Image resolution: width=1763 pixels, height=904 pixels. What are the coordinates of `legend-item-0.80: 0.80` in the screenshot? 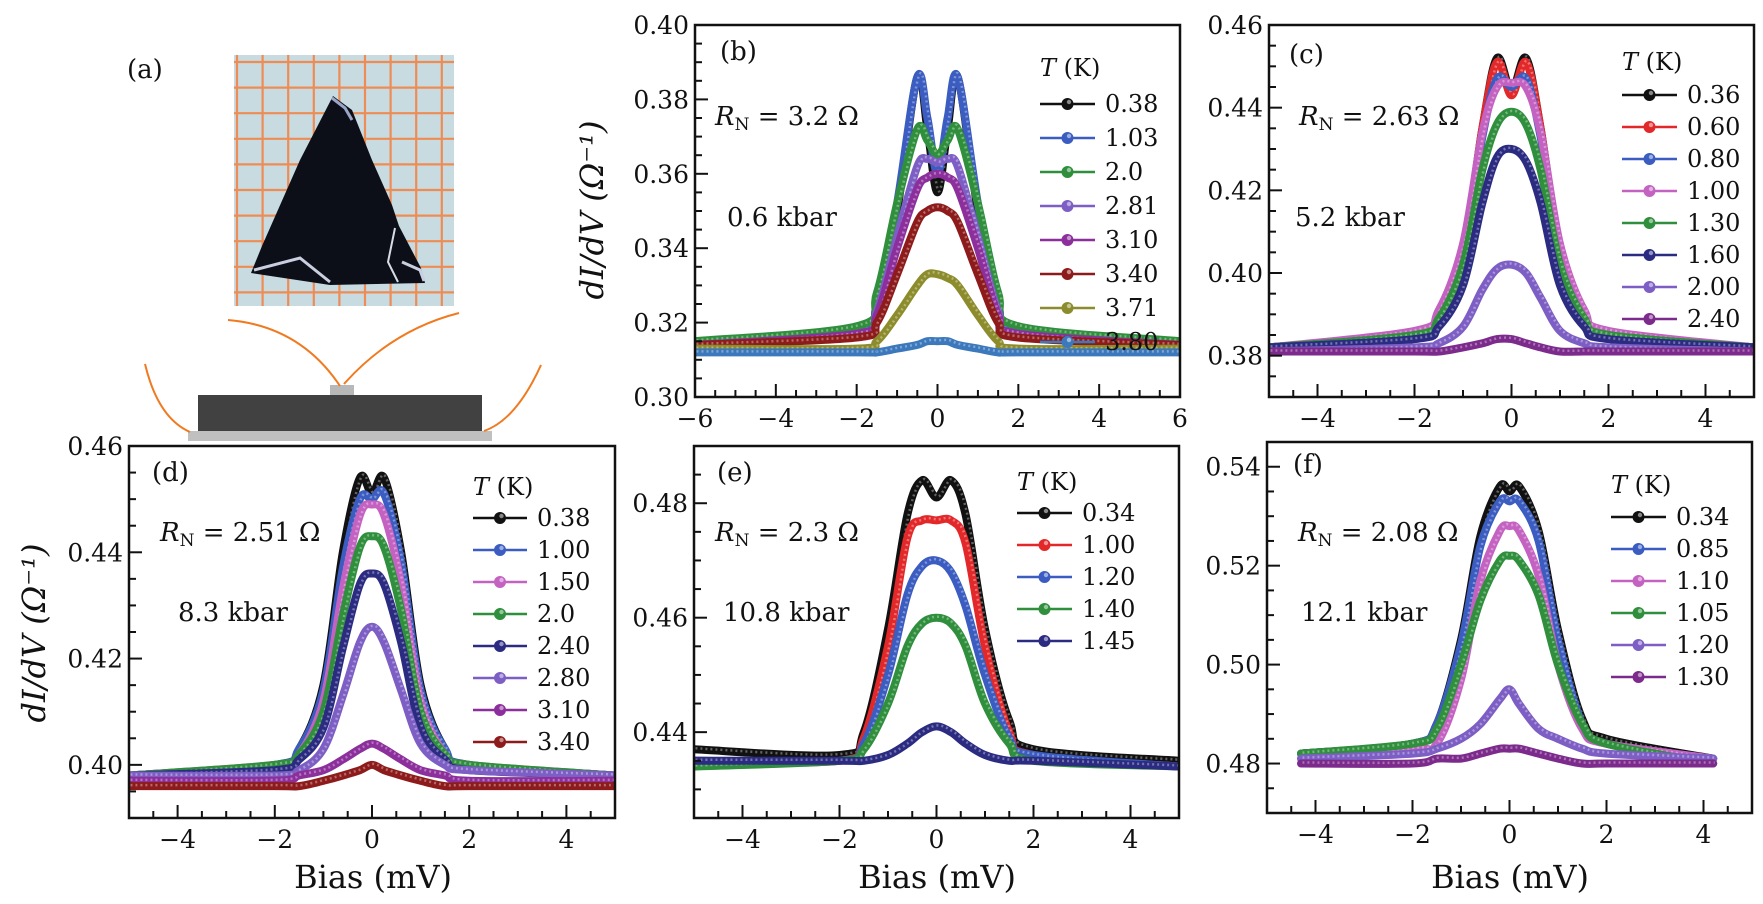 It's located at (1681, 159).